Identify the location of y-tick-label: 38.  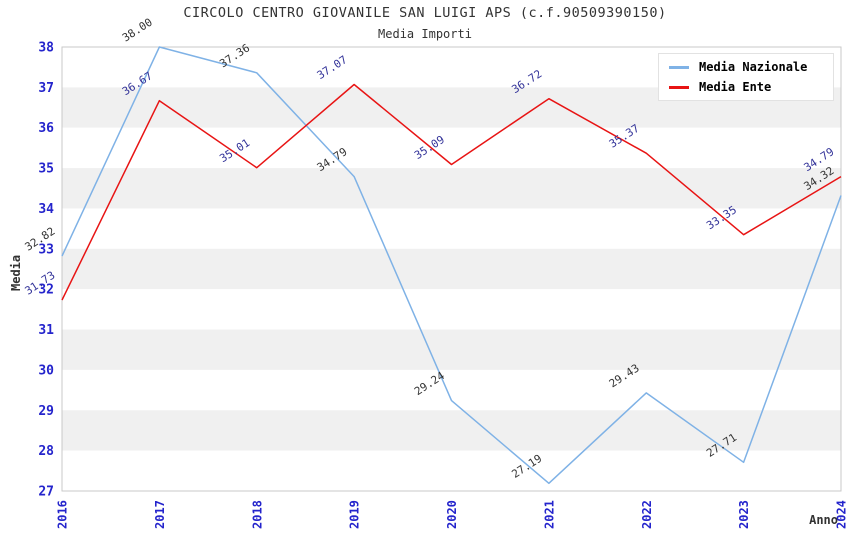
(46, 48).